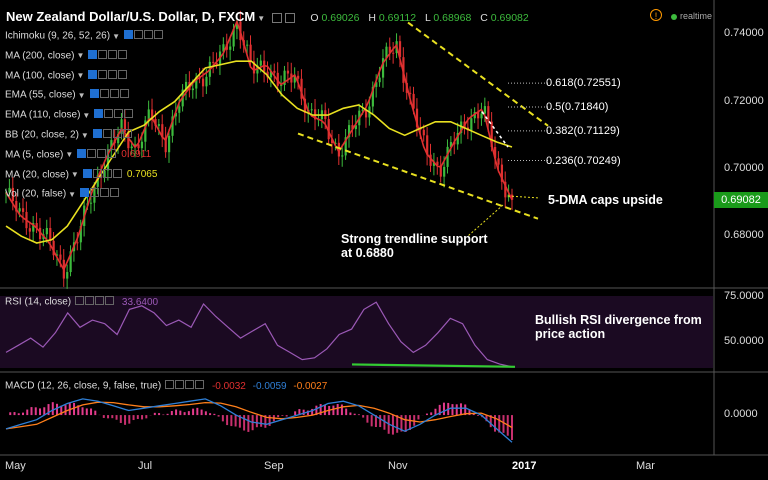 This screenshot has height=480, width=768. What do you see at coordinates (269, 386) in the screenshot?
I see `macd-line-value: -0.0059` at bounding box center [269, 386].